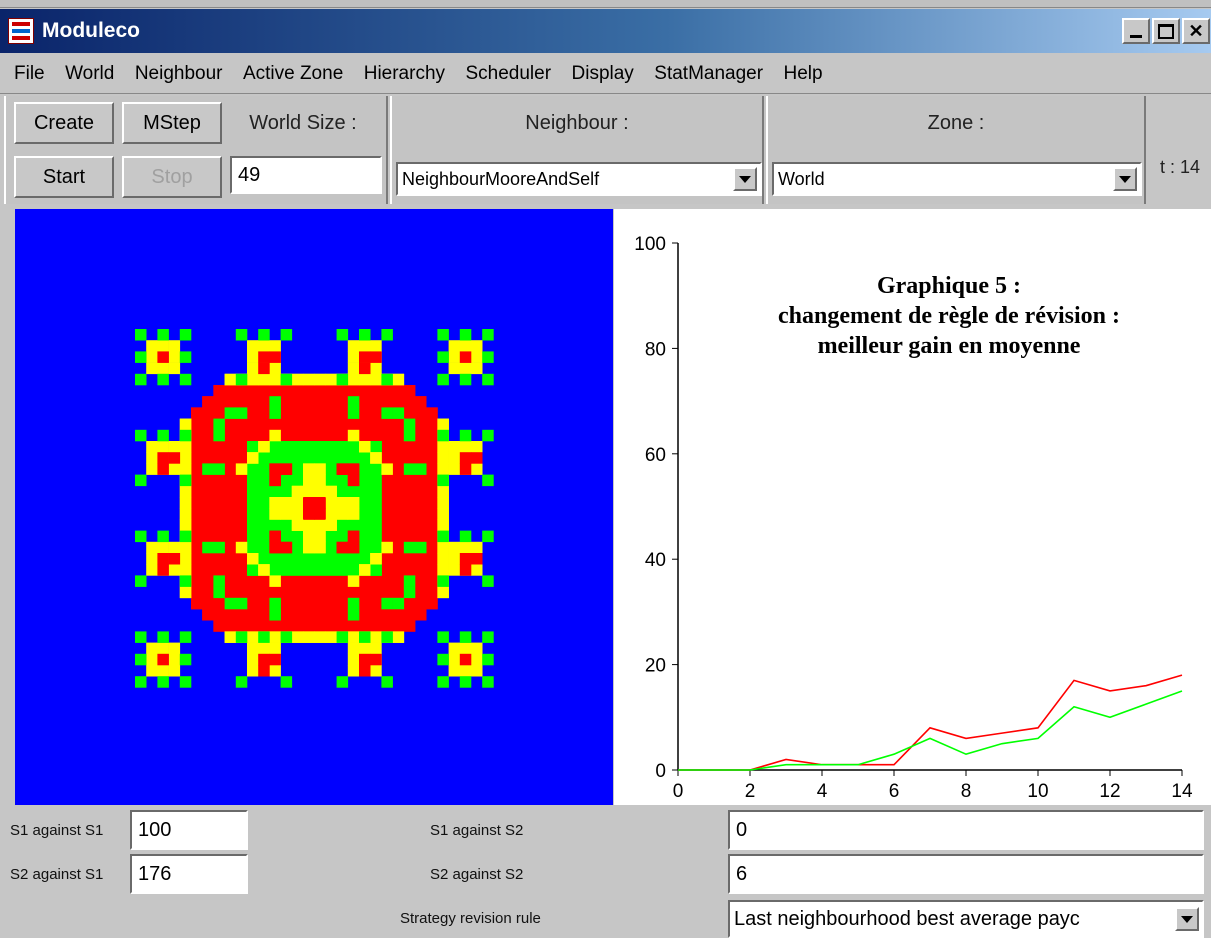 The image size is (1211, 938). I want to click on menu-hierarchy: Hierarchy, so click(404, 73).